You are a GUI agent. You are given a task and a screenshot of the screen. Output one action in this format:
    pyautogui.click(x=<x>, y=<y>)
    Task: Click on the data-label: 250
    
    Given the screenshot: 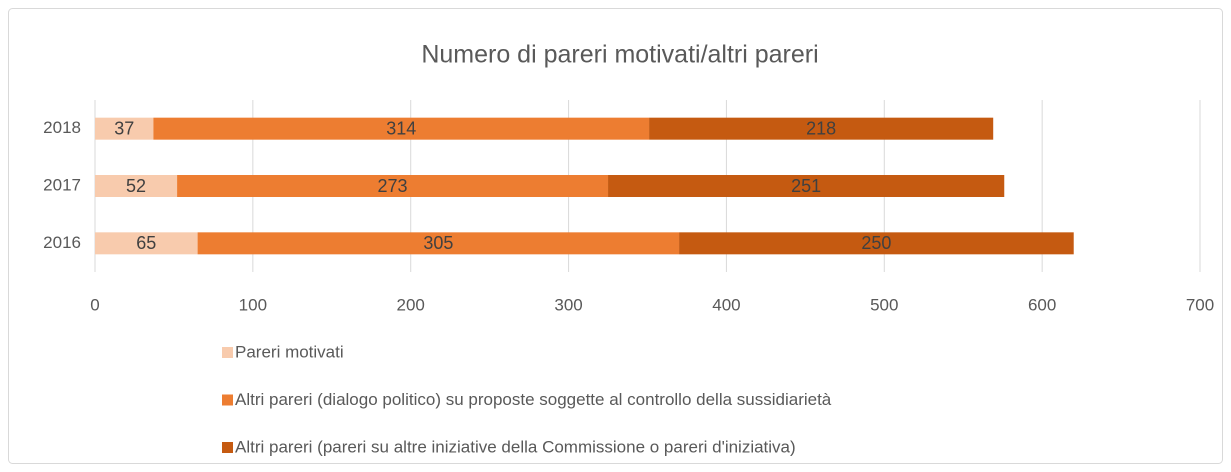 What is the action you would take?
    pyautogui.click(x=876, y=243)
    